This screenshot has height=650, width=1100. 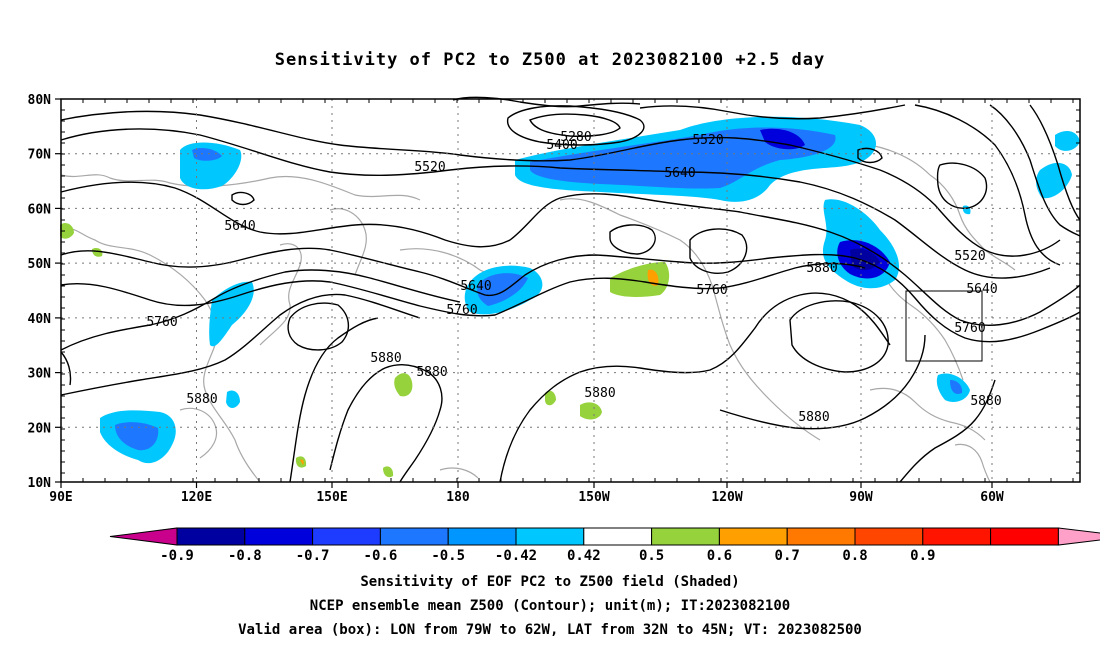 I want to click on valid-area-box, so click(x=944, y=326).